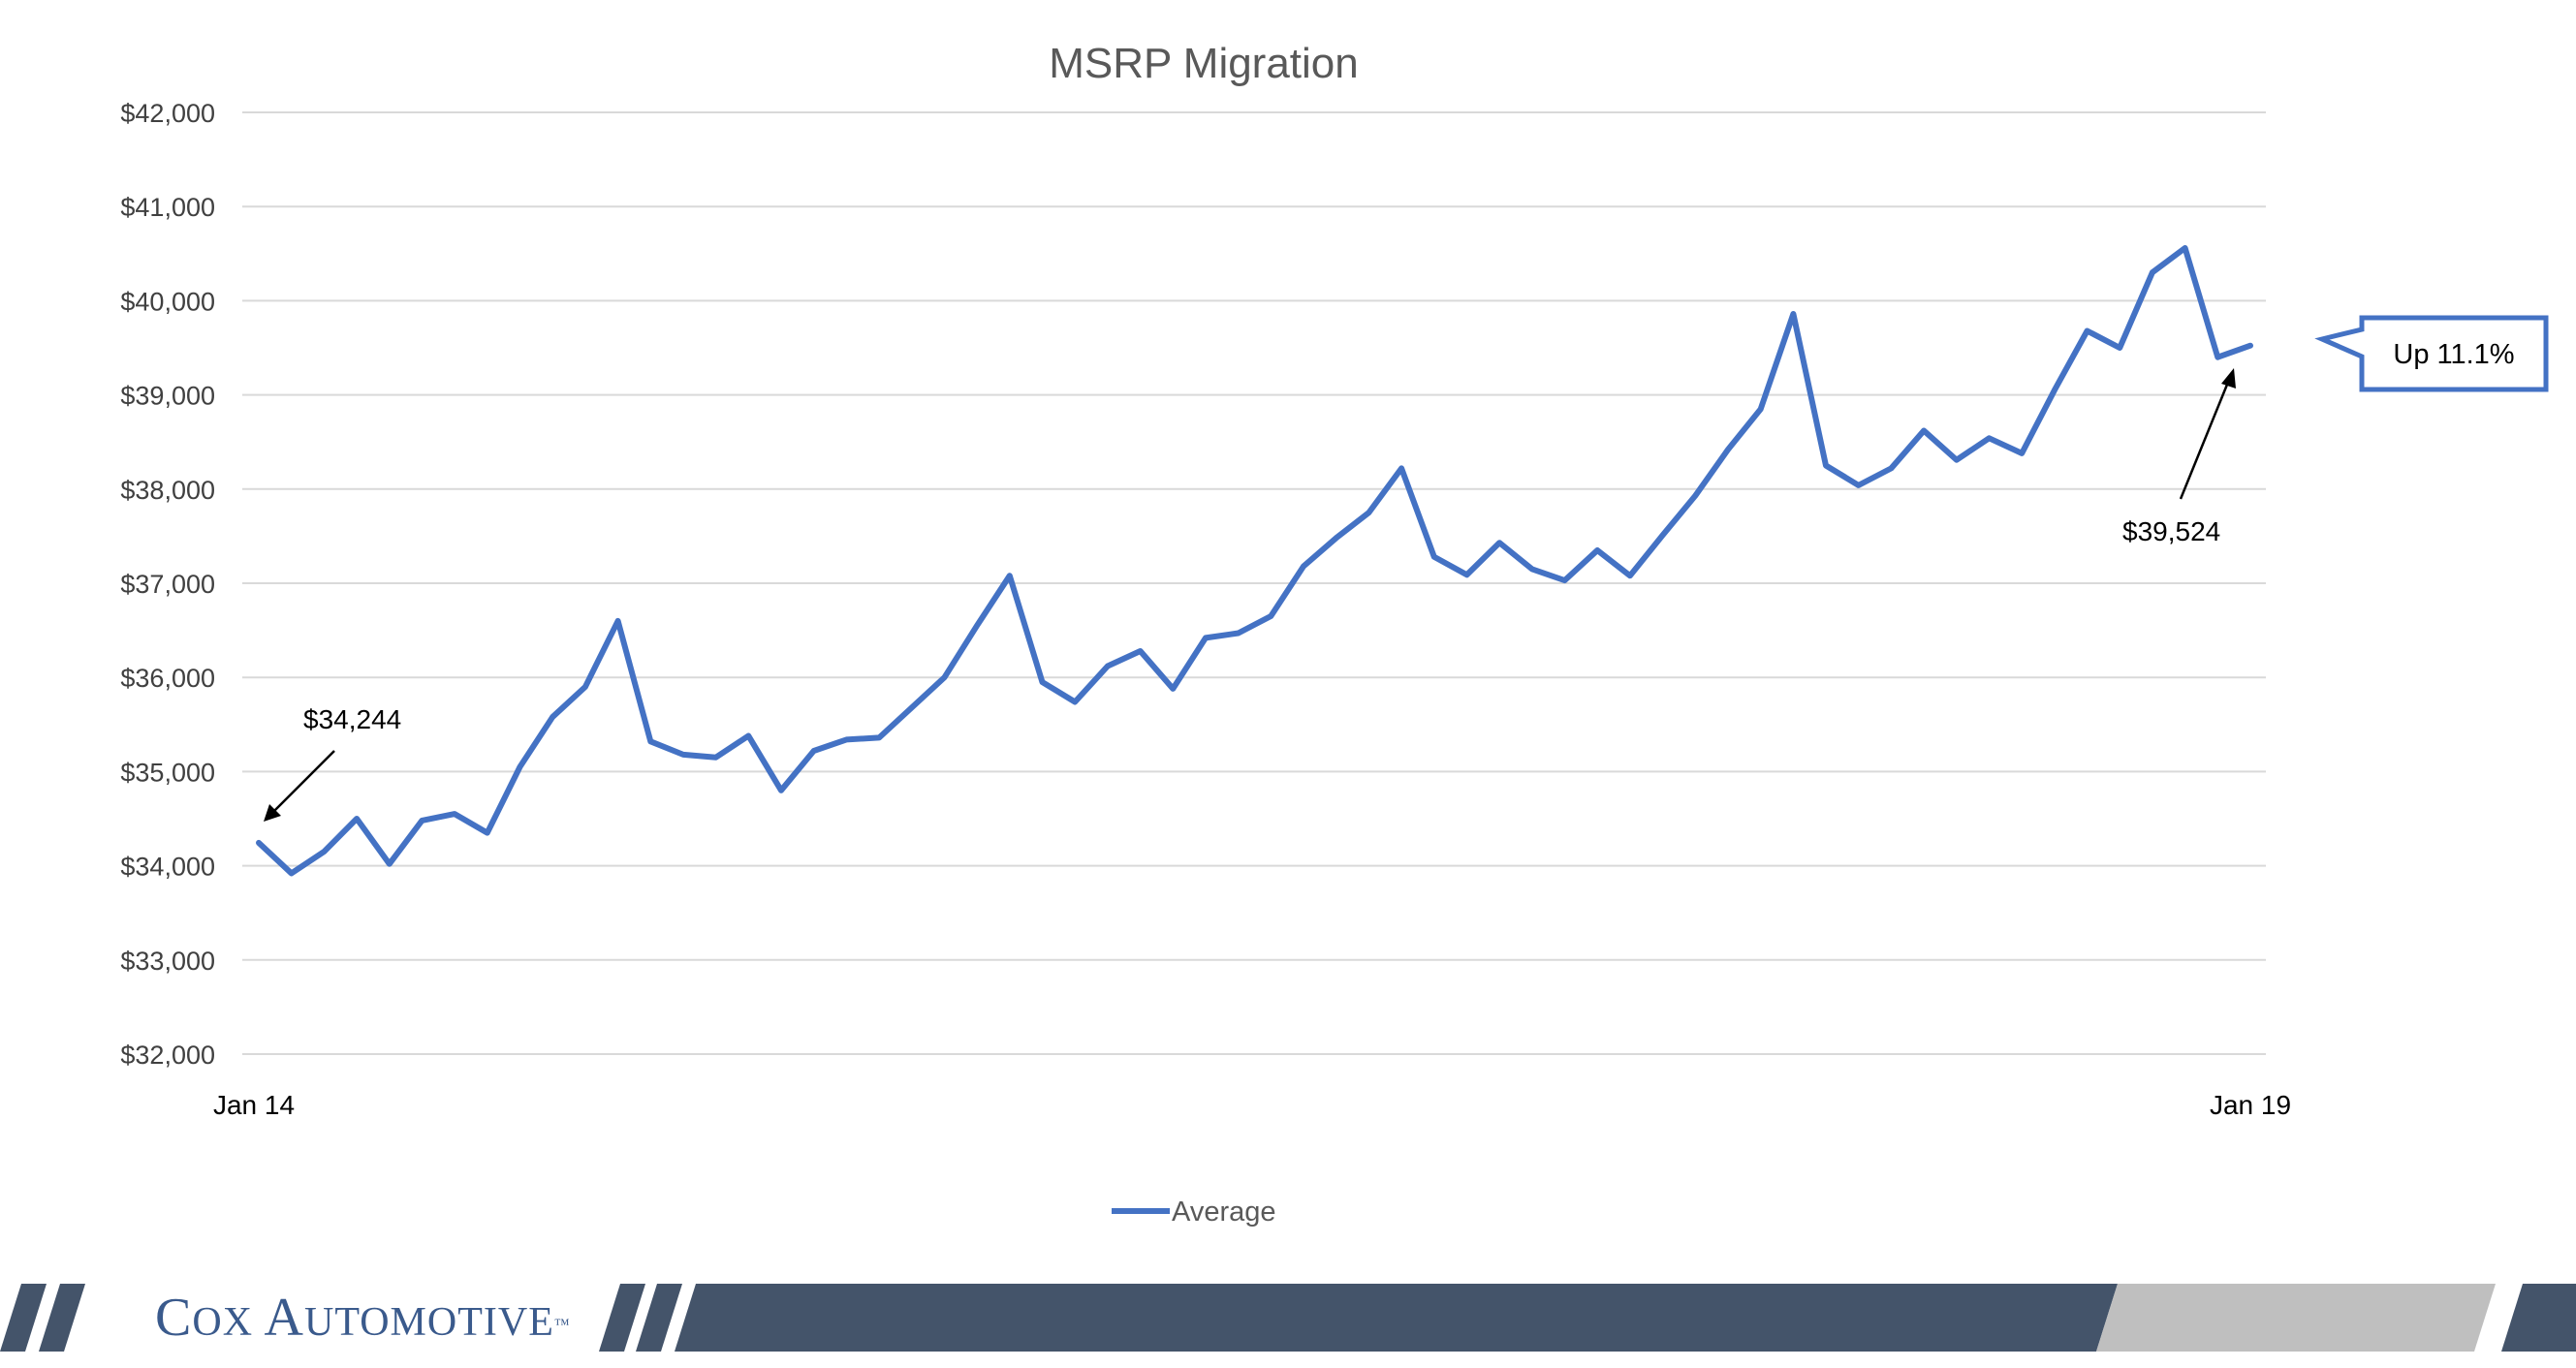  I want to click on start-arrow, so click(302, 783).